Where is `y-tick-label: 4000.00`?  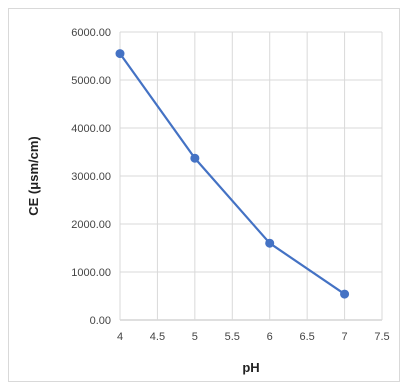 y-tick-label: 4000.00 is located at coordinates (91, 129).